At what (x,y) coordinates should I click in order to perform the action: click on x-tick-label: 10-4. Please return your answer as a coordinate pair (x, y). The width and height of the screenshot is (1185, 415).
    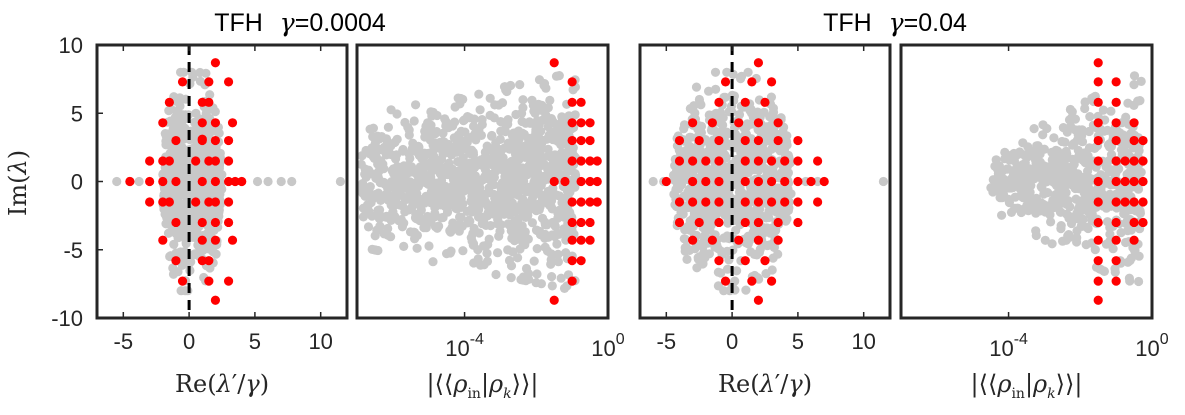
    Looking at the image, I should click on (1008, 346).